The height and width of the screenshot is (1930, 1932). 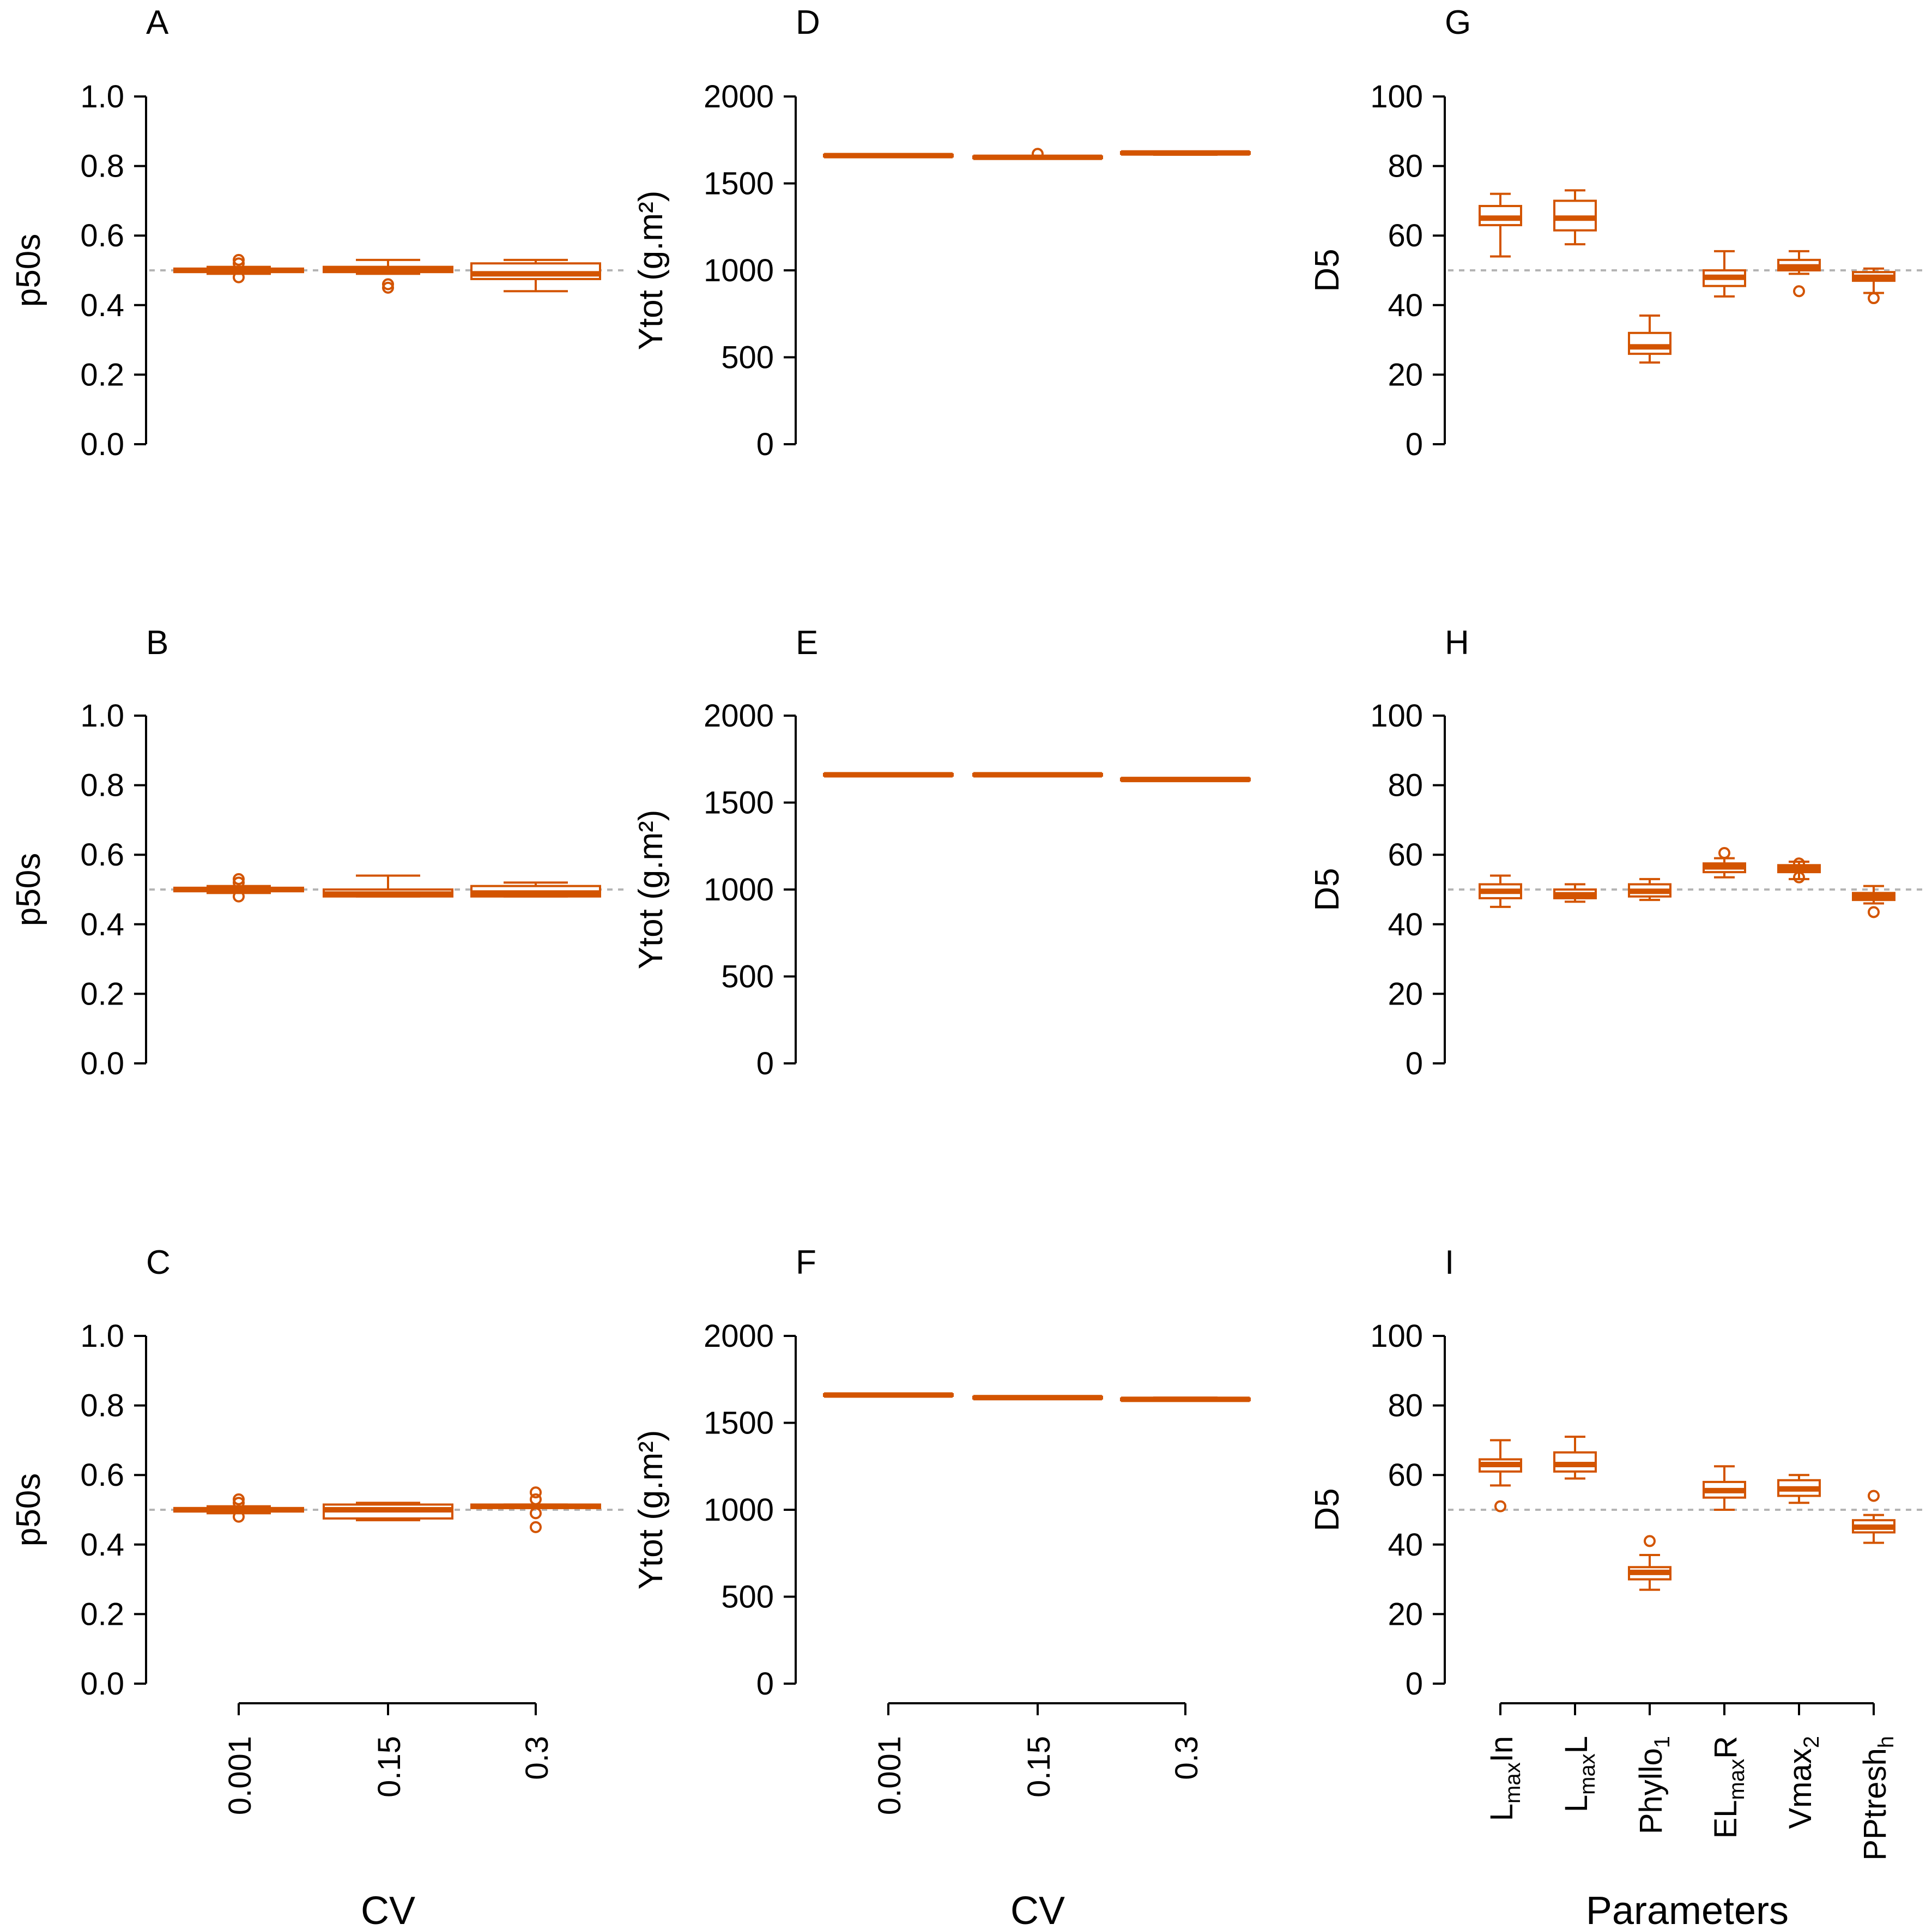 I want to click on tick-label-main: Phyllo, so click(x=1651, y=1791).